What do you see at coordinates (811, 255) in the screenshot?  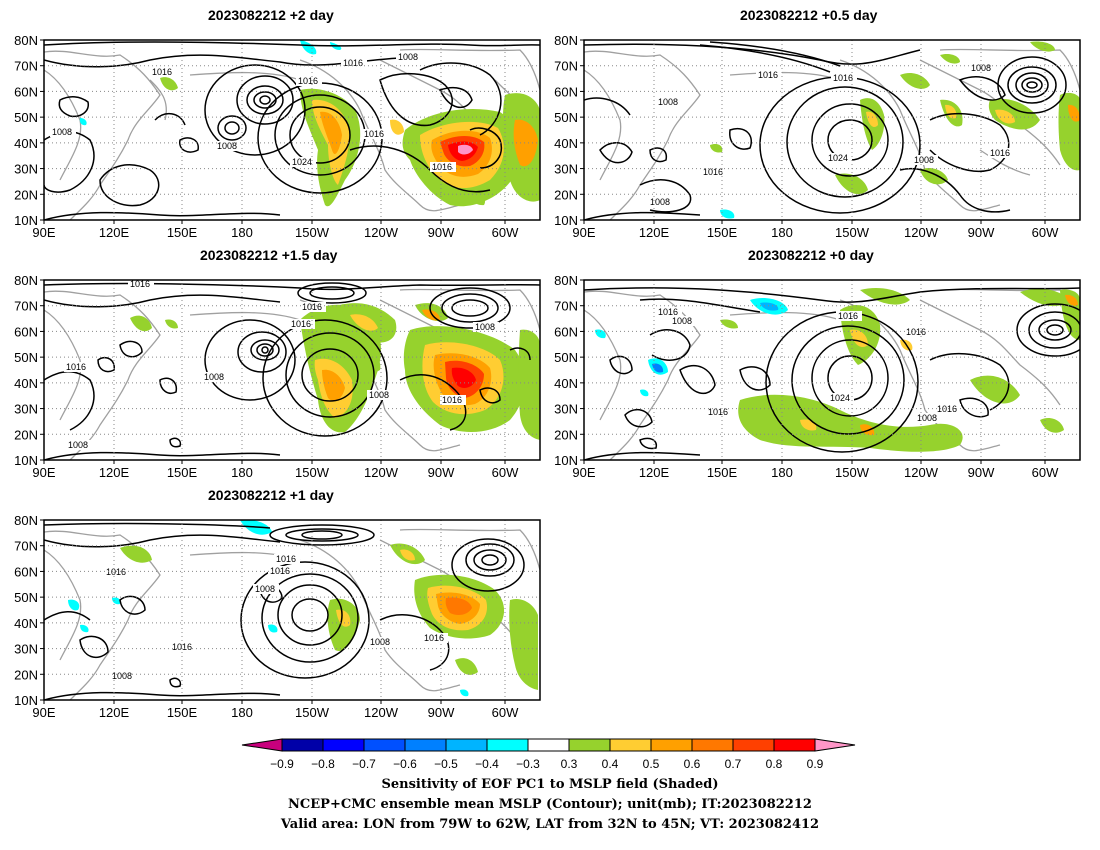 I see `panel-title-plus0: 2023082212 +0 day` at bounding box center [811, 255].